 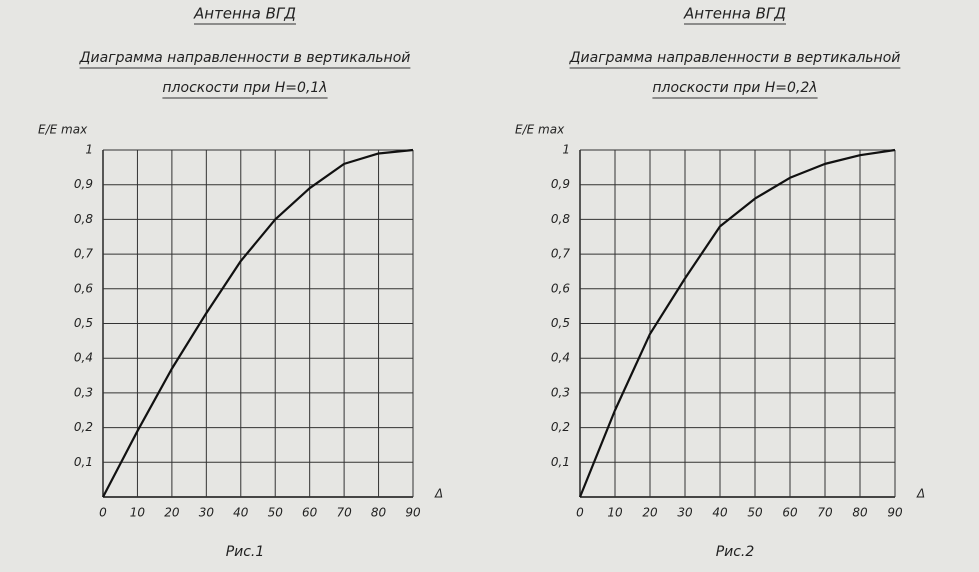 What do you see at coordinates (734, 88) in the screenshot?
I see `subtitle: плоскости при H=0,2λ` at bounding box center [734, 88].